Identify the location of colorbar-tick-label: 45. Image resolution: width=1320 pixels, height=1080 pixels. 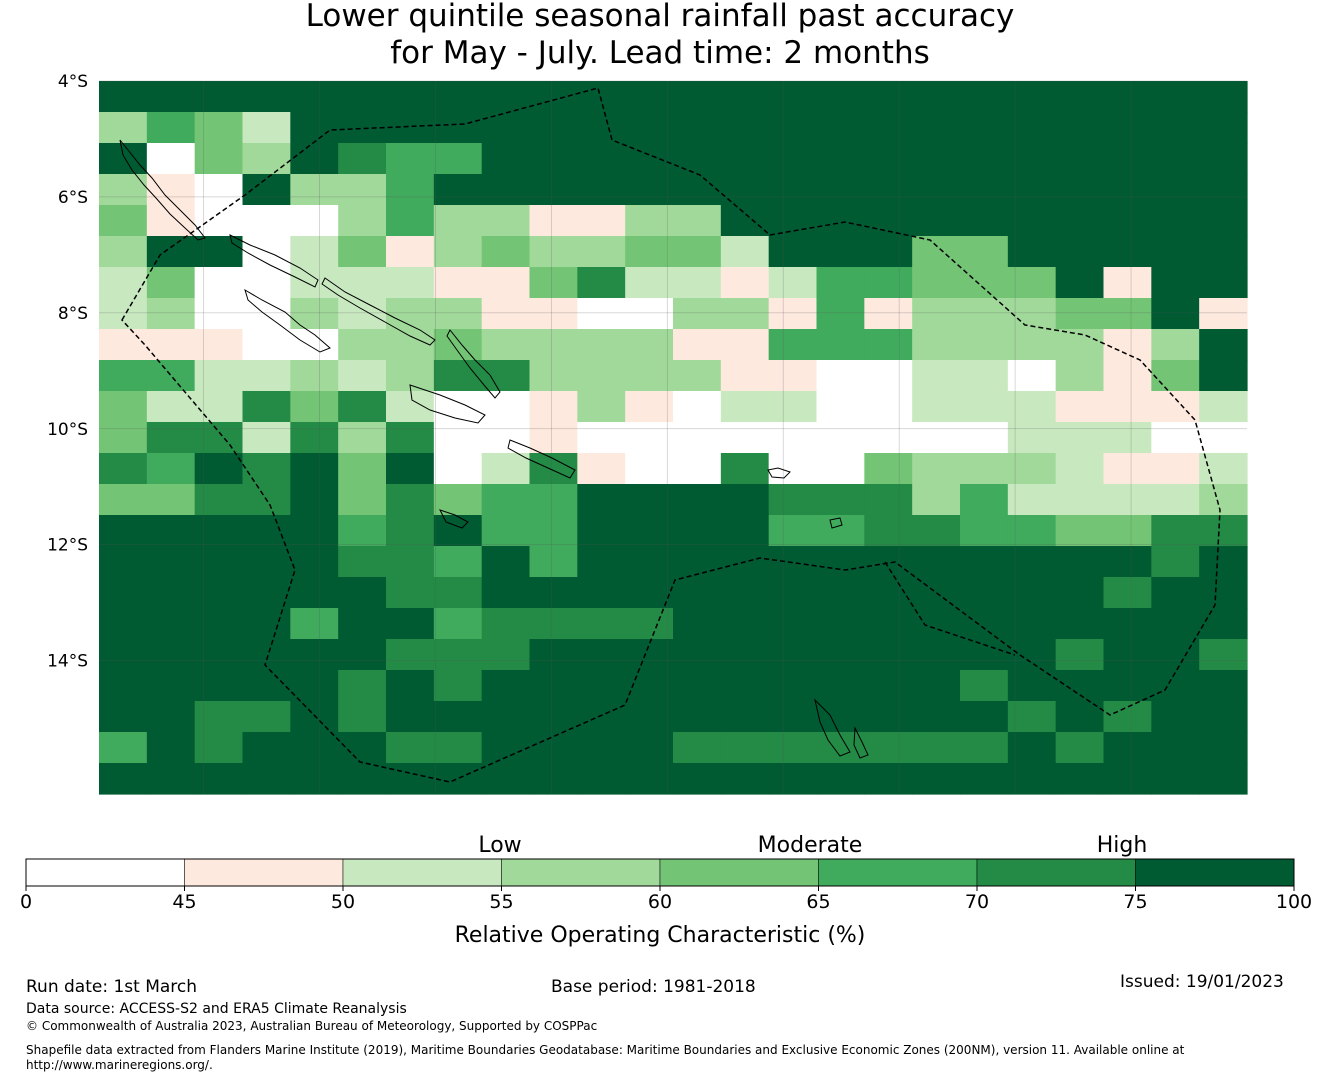
(184, 902).